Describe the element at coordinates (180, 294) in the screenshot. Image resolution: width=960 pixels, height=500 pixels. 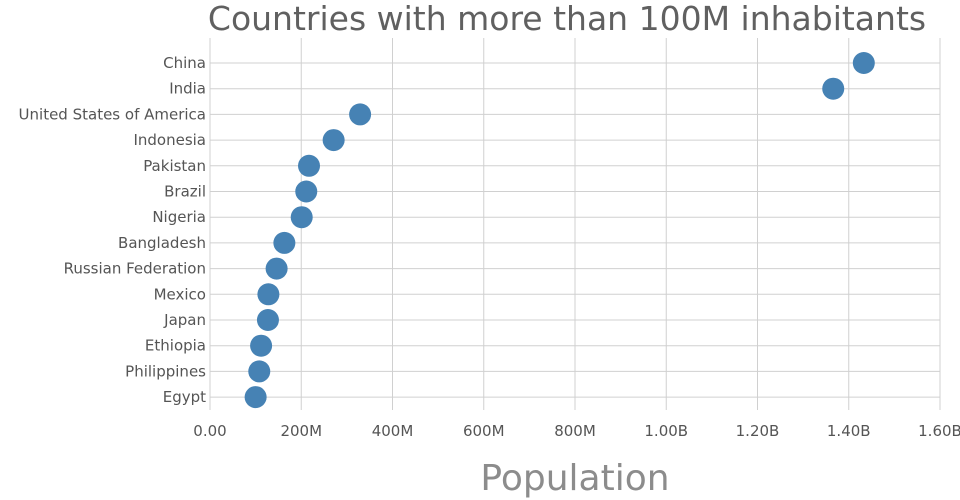
I see `y-tick-label: Mexico` at that location.